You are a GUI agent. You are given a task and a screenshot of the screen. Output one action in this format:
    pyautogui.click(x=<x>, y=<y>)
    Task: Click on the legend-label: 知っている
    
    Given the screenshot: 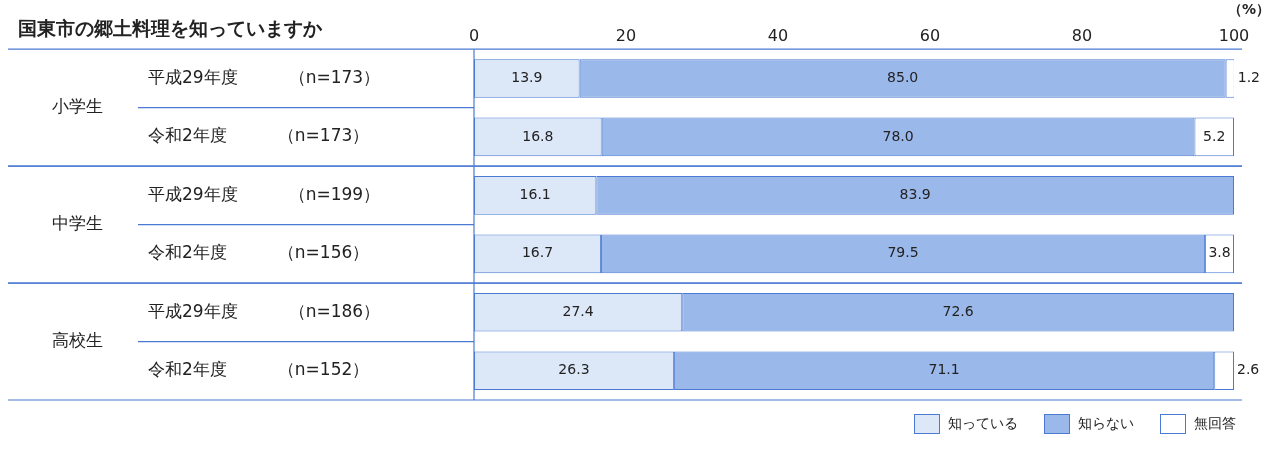 What is the action you would take?
    pyautogui.click(x=983, y=424)
    